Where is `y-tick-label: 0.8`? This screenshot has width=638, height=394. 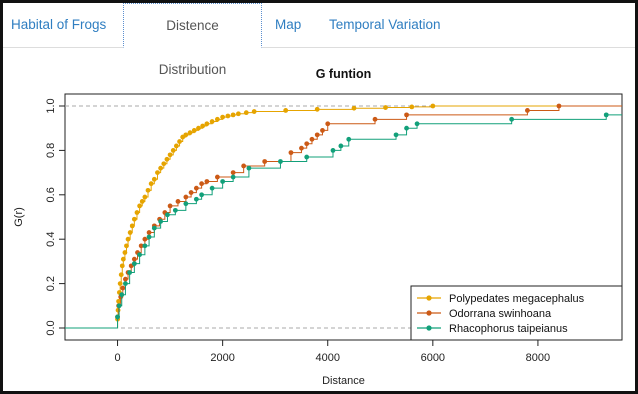
y-tick-label: 0.8 is located at coordinates (51, 150).